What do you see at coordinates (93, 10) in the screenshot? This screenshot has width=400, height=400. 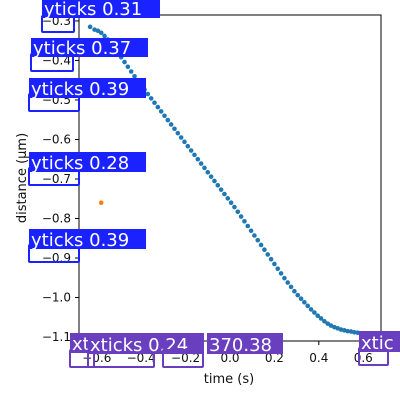 I see `detection-label-text: yticks 0.31` at bounding box center [93, 10].